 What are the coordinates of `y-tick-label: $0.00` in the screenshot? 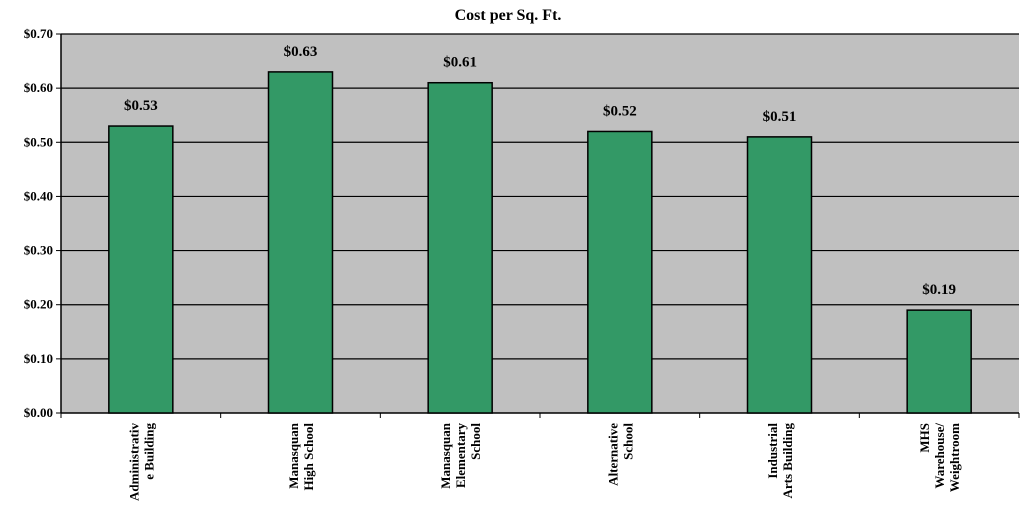 It's located at (38, 412).